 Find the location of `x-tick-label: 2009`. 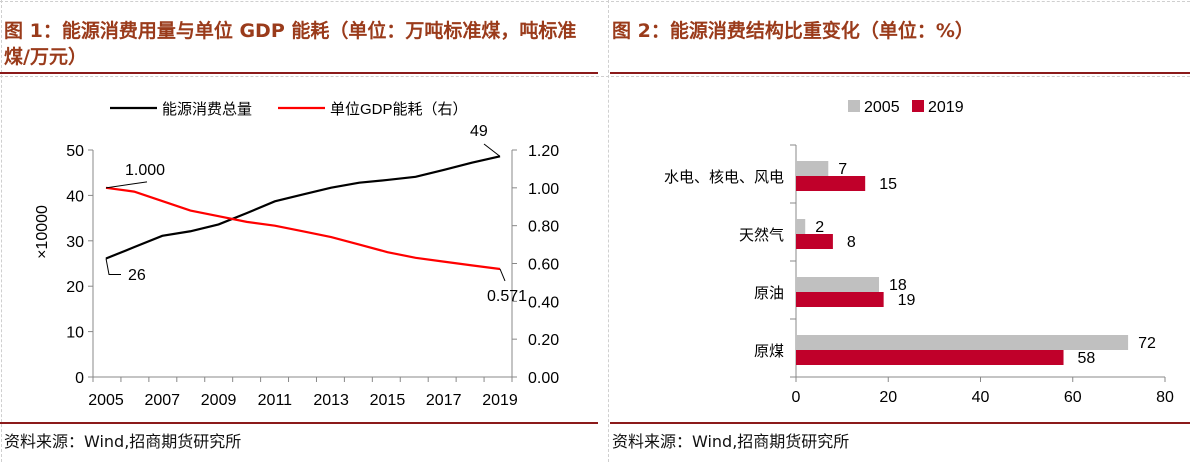

x-tick-label: 2009 is located at coordinates (219, 400).